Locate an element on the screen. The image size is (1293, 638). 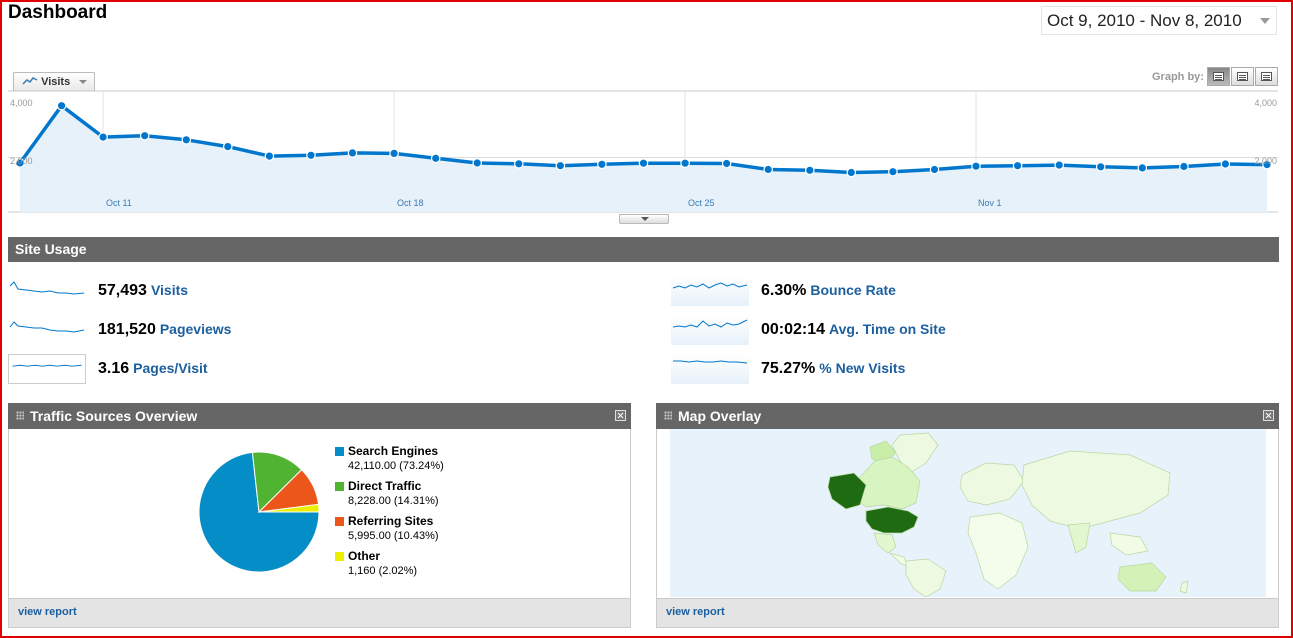
y-tick-mid-right: 2,000 is located at coordinates (1265, 161).